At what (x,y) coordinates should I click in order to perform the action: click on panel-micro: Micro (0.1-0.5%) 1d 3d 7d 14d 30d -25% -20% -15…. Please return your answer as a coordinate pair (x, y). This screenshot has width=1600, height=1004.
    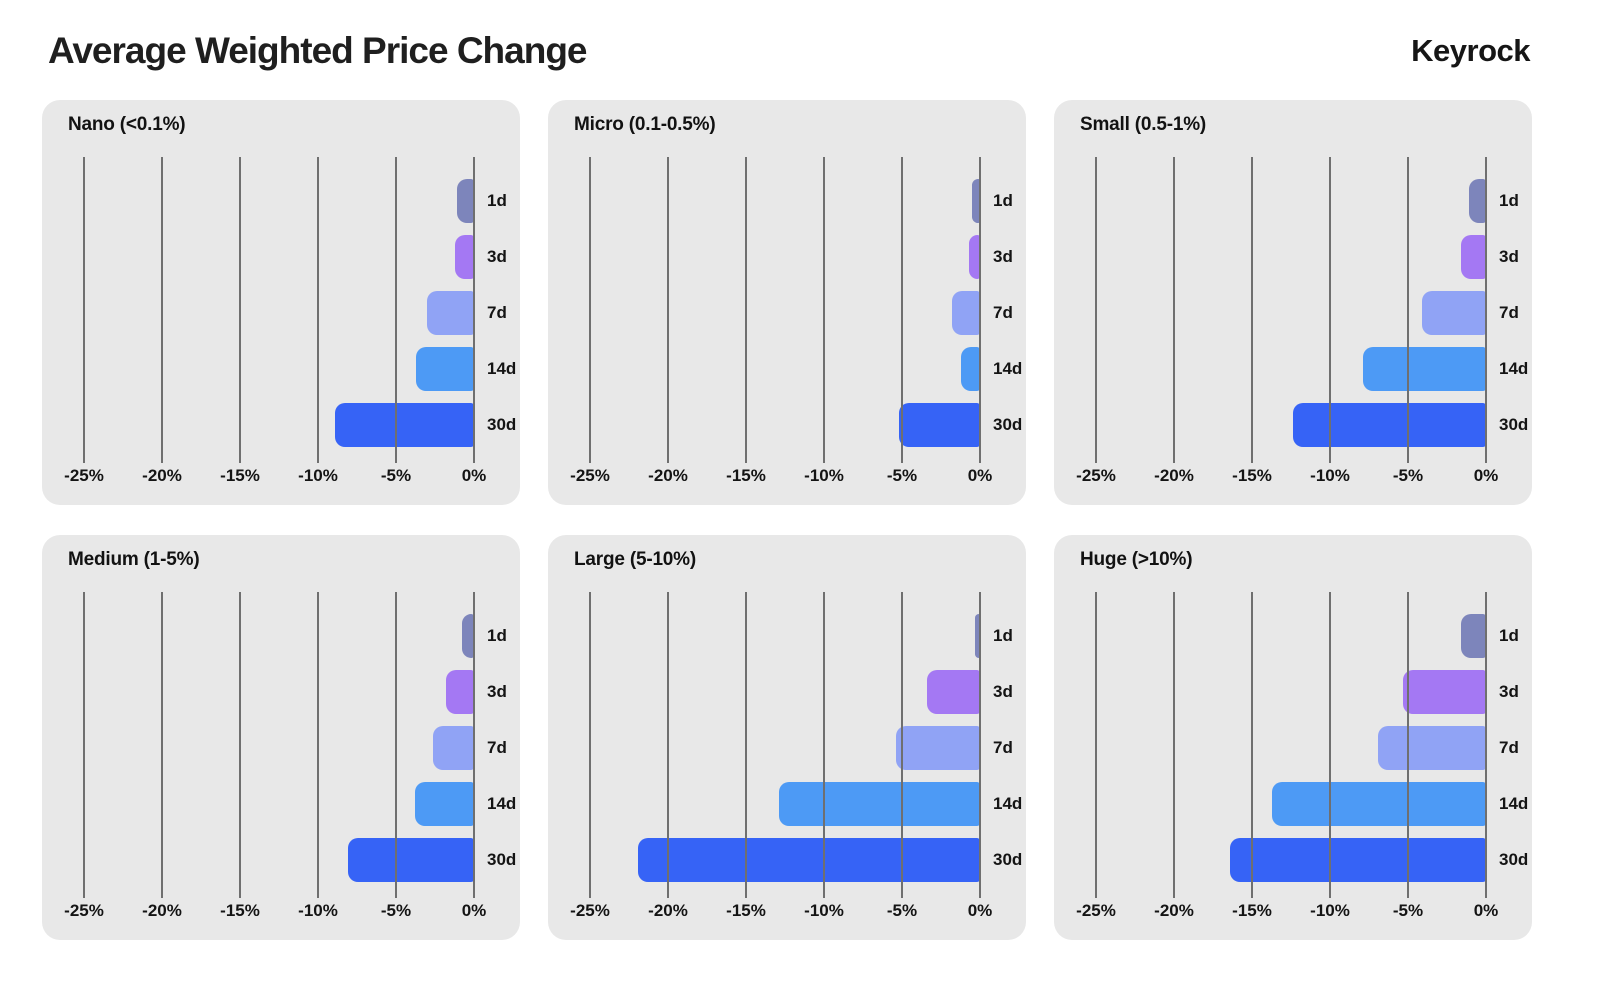
    Looking at the image, I should click on (787, 302).